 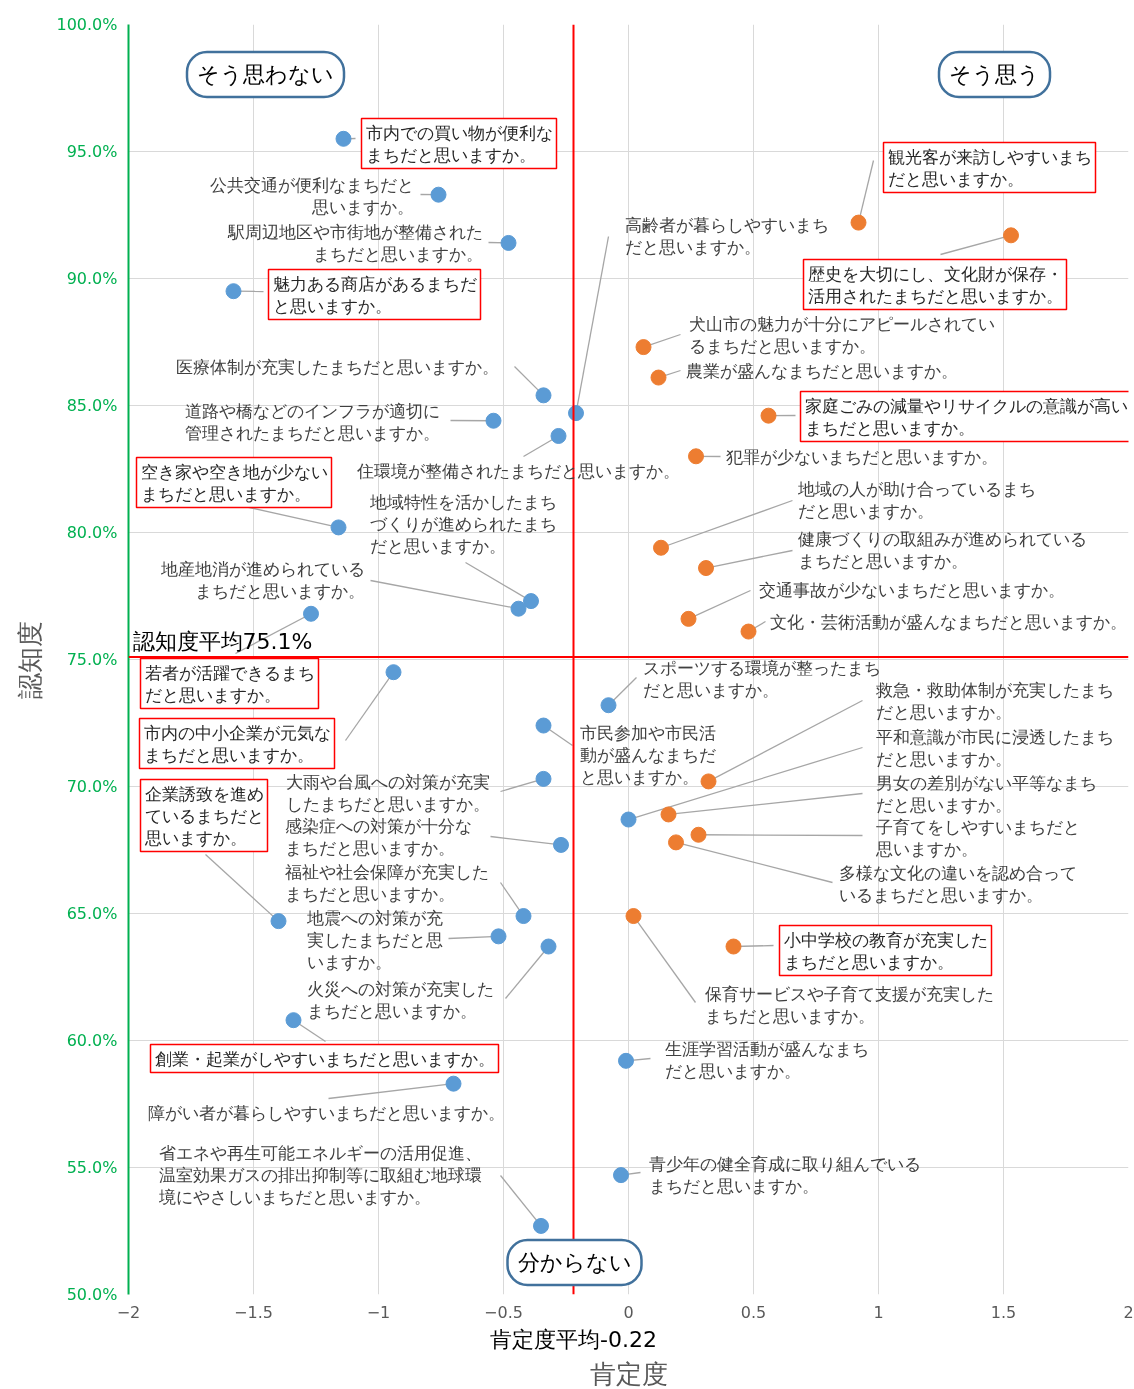 What do you see at coordinates (92, 278) in the screenshot?
I see `y-tick-label: 90.0%` at bounding box center [92, 278].